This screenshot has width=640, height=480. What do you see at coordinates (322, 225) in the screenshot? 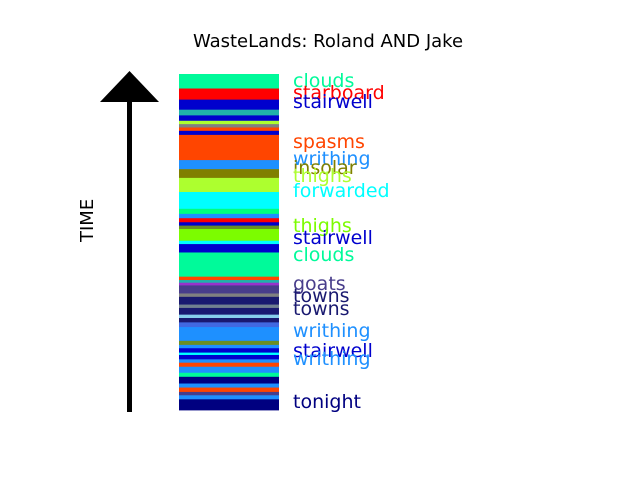
I see `annotation-label-8: thighs` at bounding box center [322, 225].